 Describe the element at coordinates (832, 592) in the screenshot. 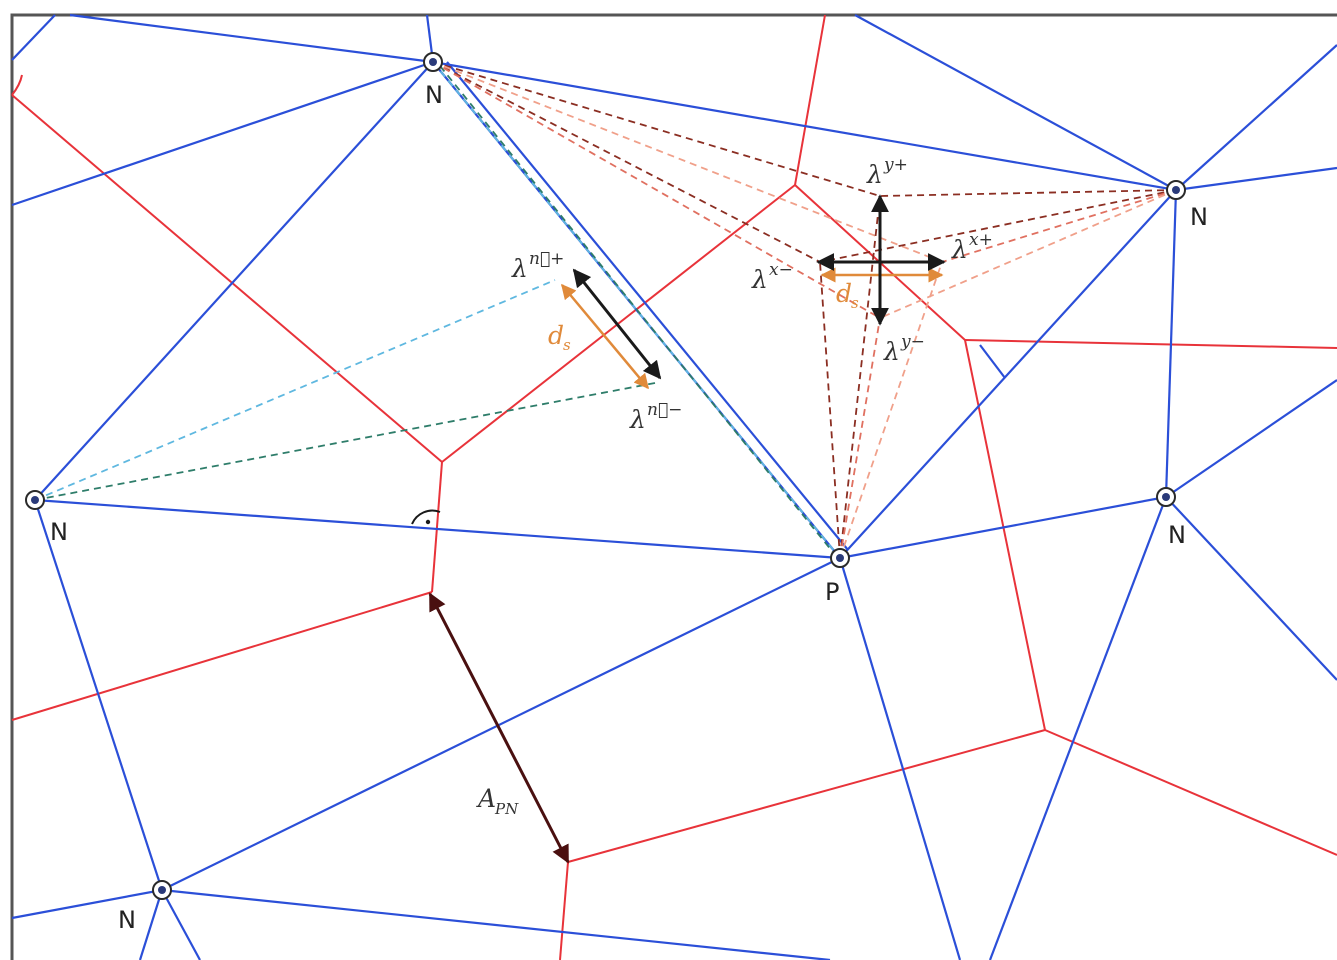

I see `label-node-p: P` at that location.